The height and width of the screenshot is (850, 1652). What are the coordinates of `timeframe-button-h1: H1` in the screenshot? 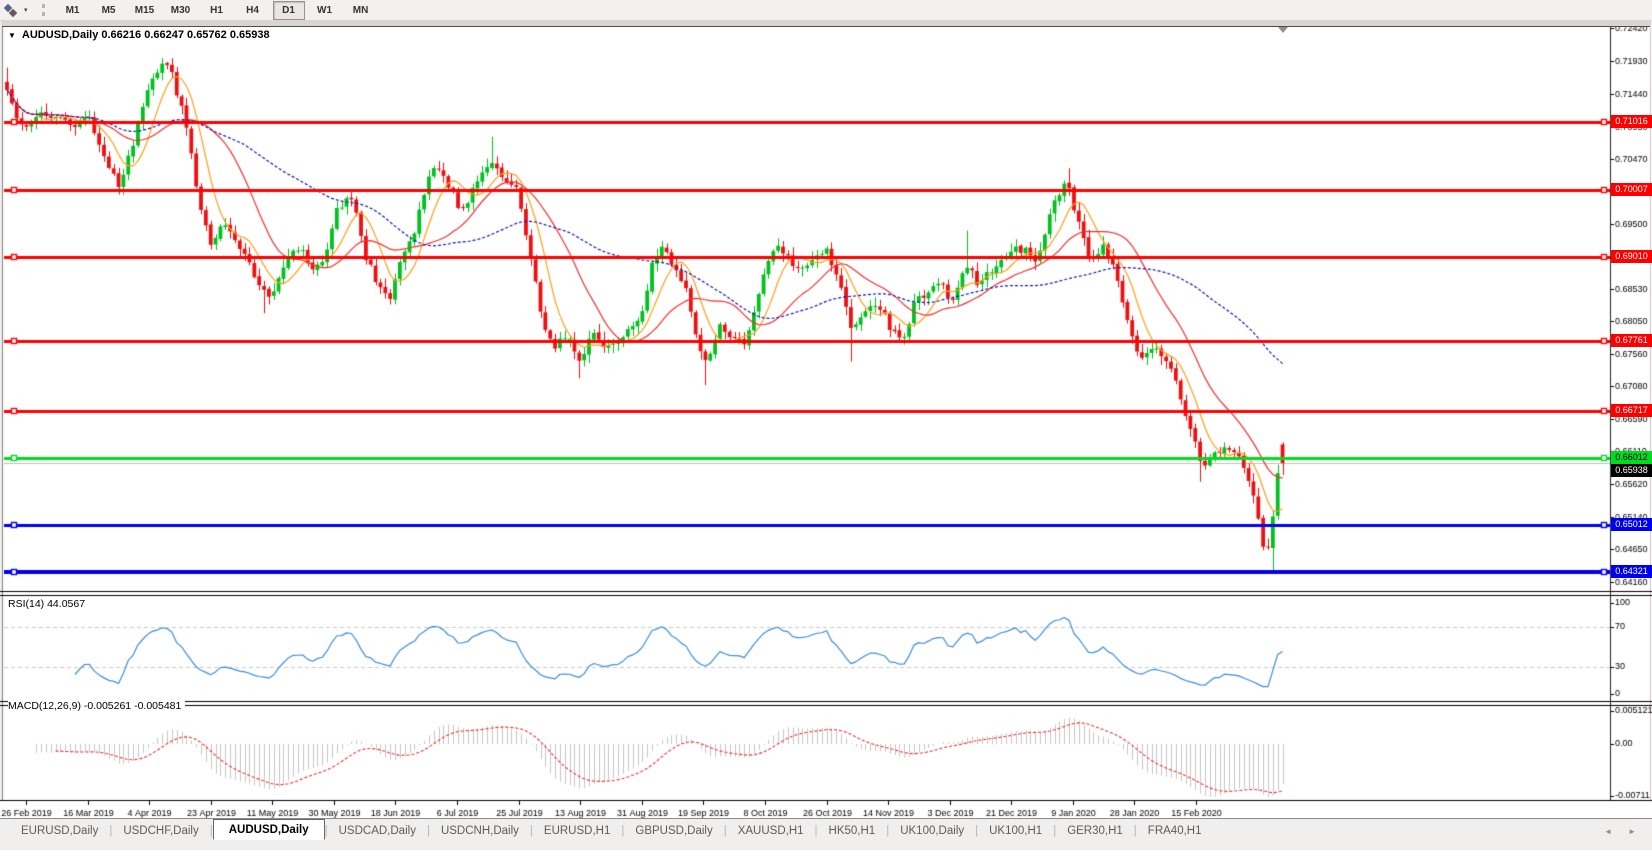 It's located at (216, 10).